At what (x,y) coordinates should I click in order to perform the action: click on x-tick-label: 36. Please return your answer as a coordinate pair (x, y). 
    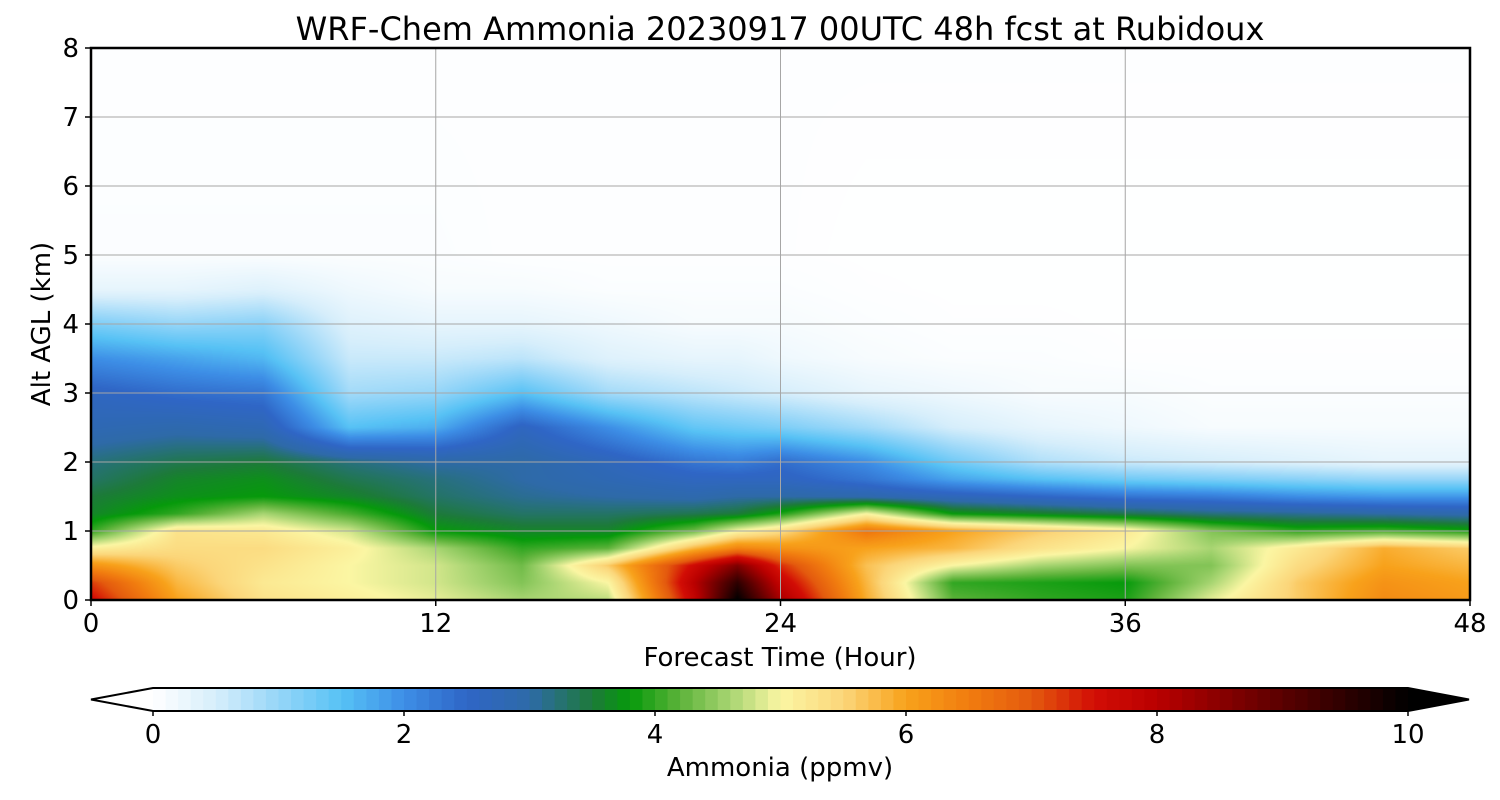
    Looking at the image, I should click on (1125, 624).